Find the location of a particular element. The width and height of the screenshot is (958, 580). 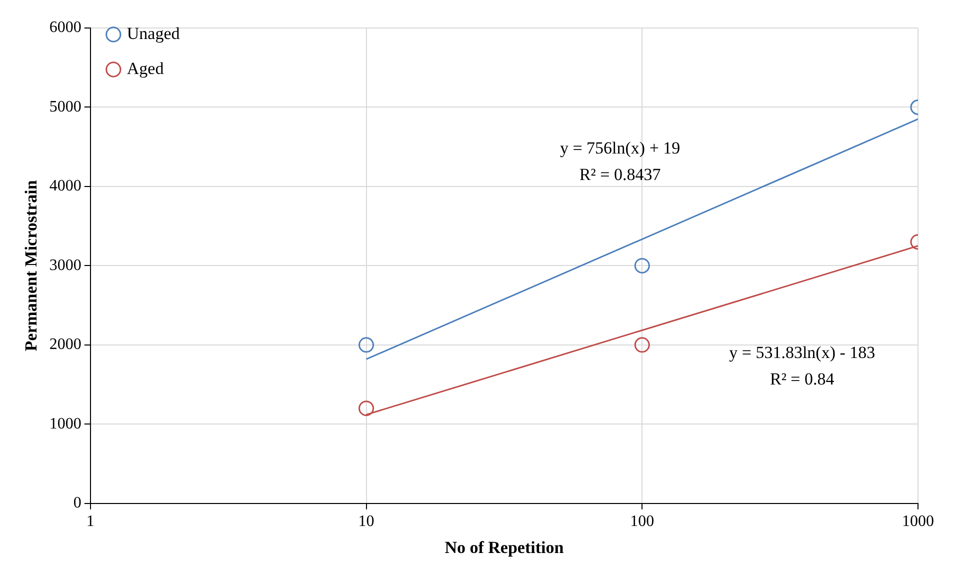

annotation: R² = 0.84 is located at coordinates (802, 378).